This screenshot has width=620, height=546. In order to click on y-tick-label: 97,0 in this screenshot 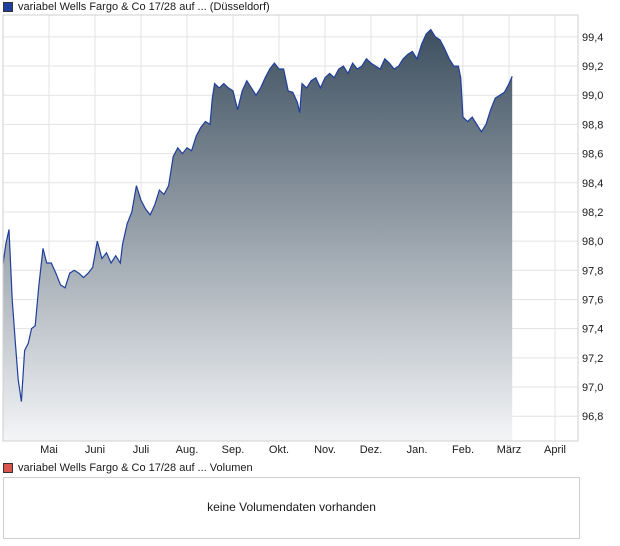, I will do `click(592, 388)`.